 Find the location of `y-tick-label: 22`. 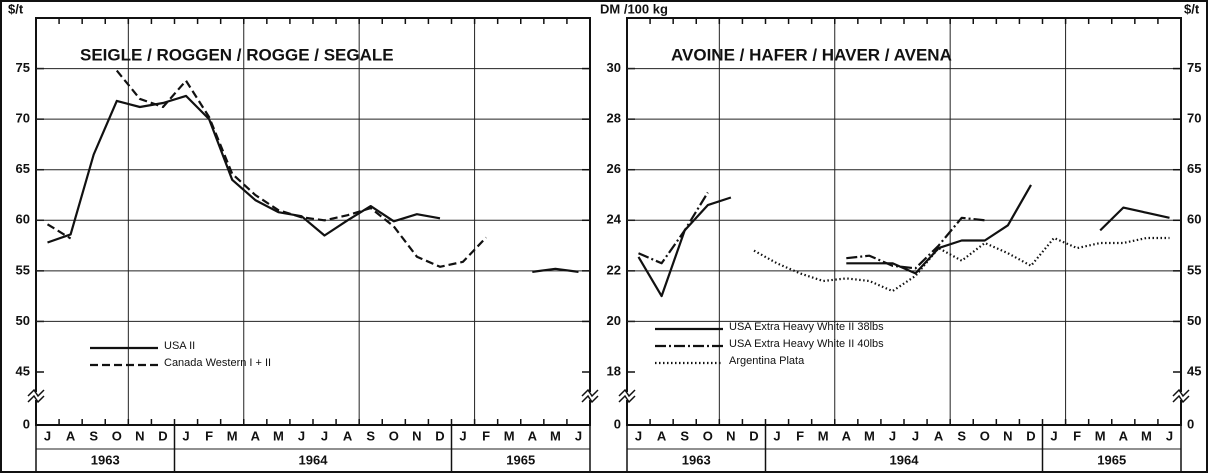

y-tick-label: 22 is located at coordinates (614, 269).